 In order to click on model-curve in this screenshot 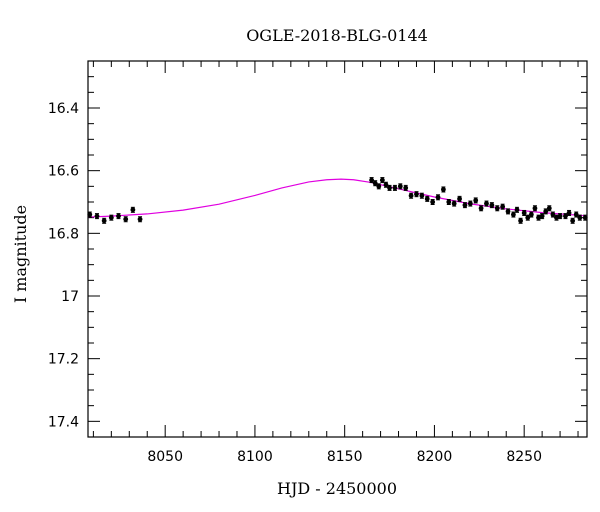, I will do `click(337, 198)`.